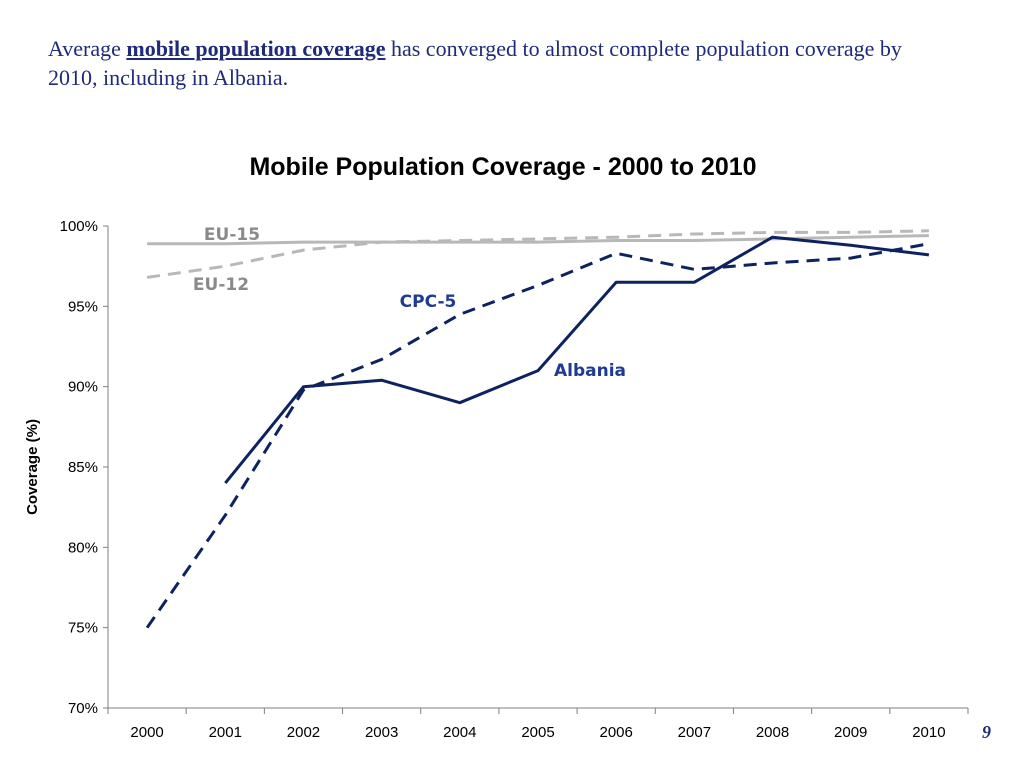 This screenshot has width=1024, height=768. I want to click on y-tick-label: 75%, so click(83, 628).